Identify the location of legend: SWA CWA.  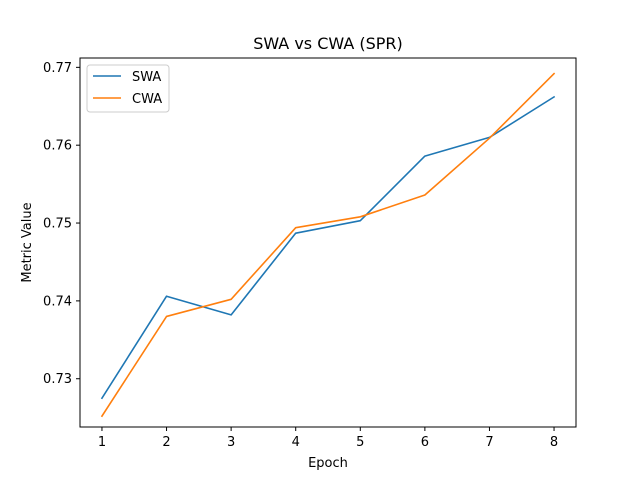
(128, 88).